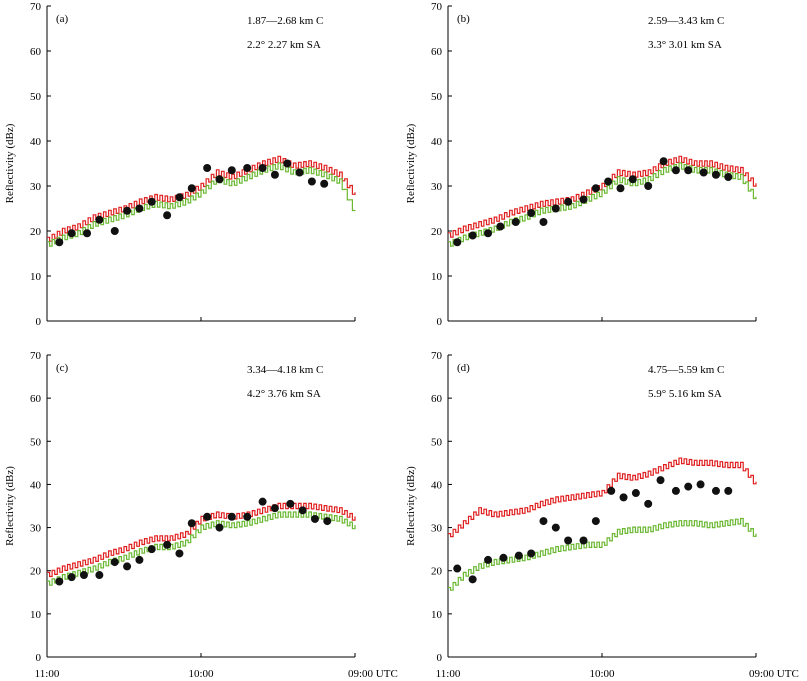 The height and width of the screenshot is (681, 807). Describe the element at coordinates (774, 674) in the screenshot. I see `x-tick-label: 09:00 UTC` at that location.